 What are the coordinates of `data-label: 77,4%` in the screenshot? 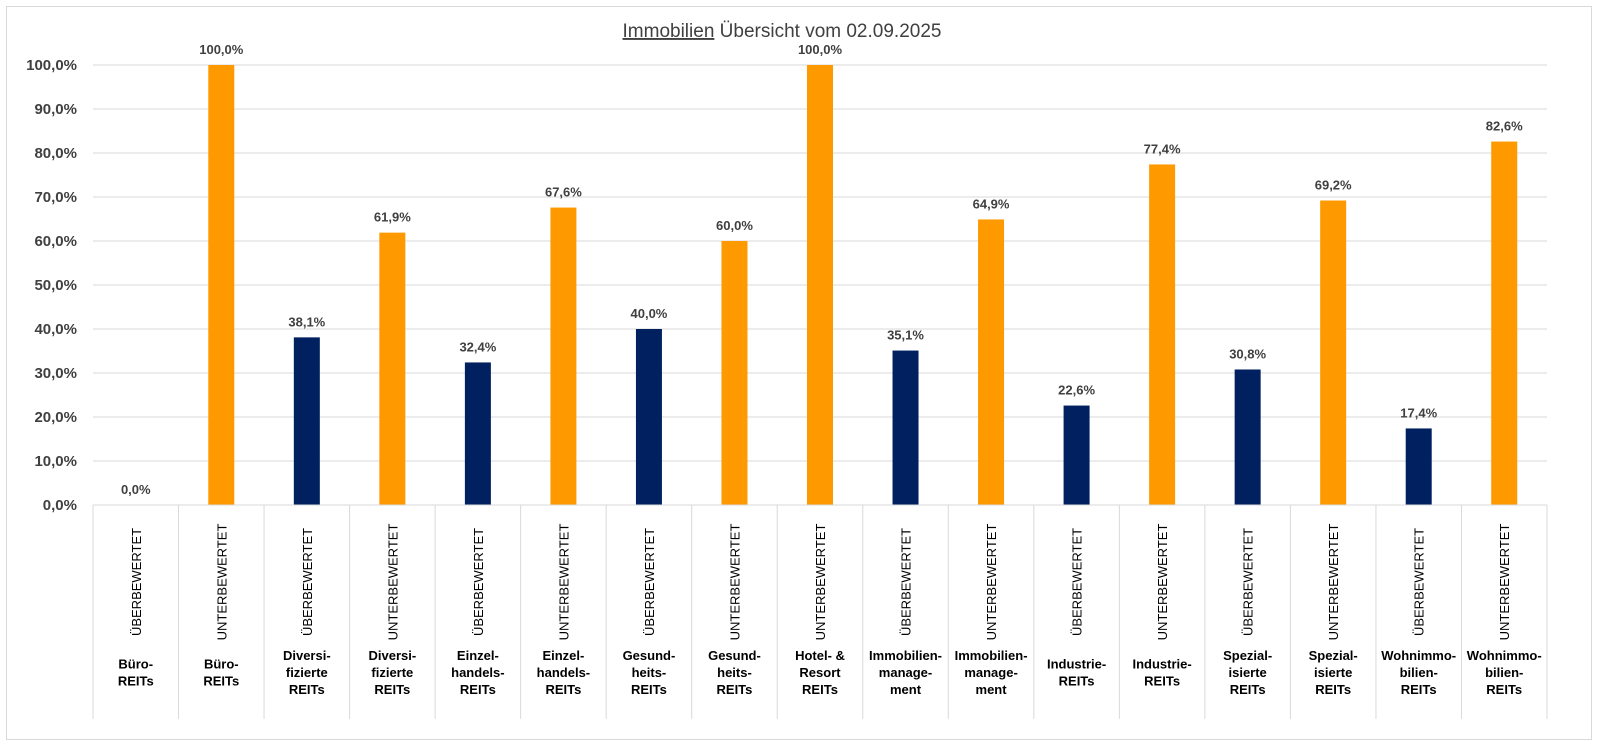 It's located at (1162, 148).